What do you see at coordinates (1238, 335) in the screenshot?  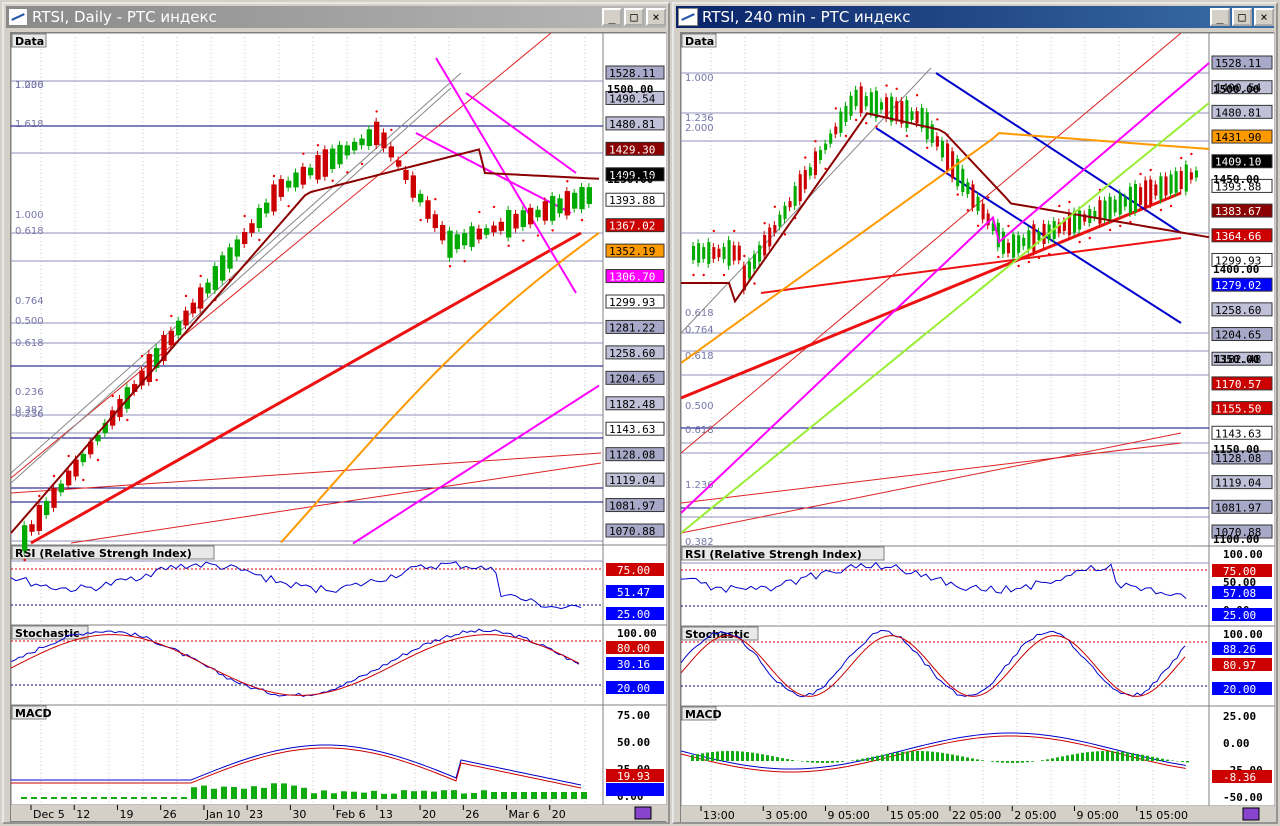 I see `price-tag-label: 1204.65` at bounding box center [1238, 335].